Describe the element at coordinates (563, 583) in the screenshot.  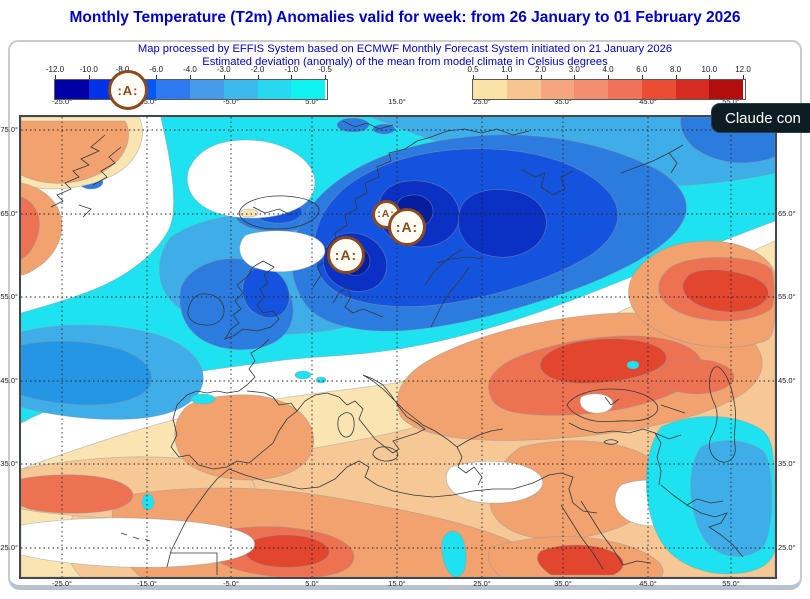
I see `lon-label-bottom: 35.0°` at that location.